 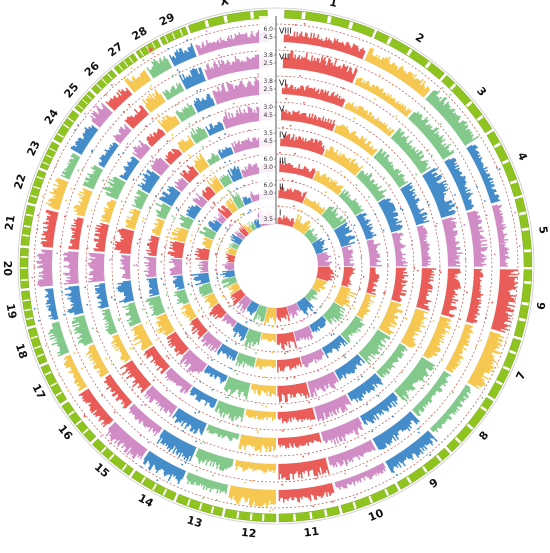 What do you see at coordinates (391, 167) in the screenshot?
I see `ring-V-chr-3-bars` at bounding box center [391, 167].